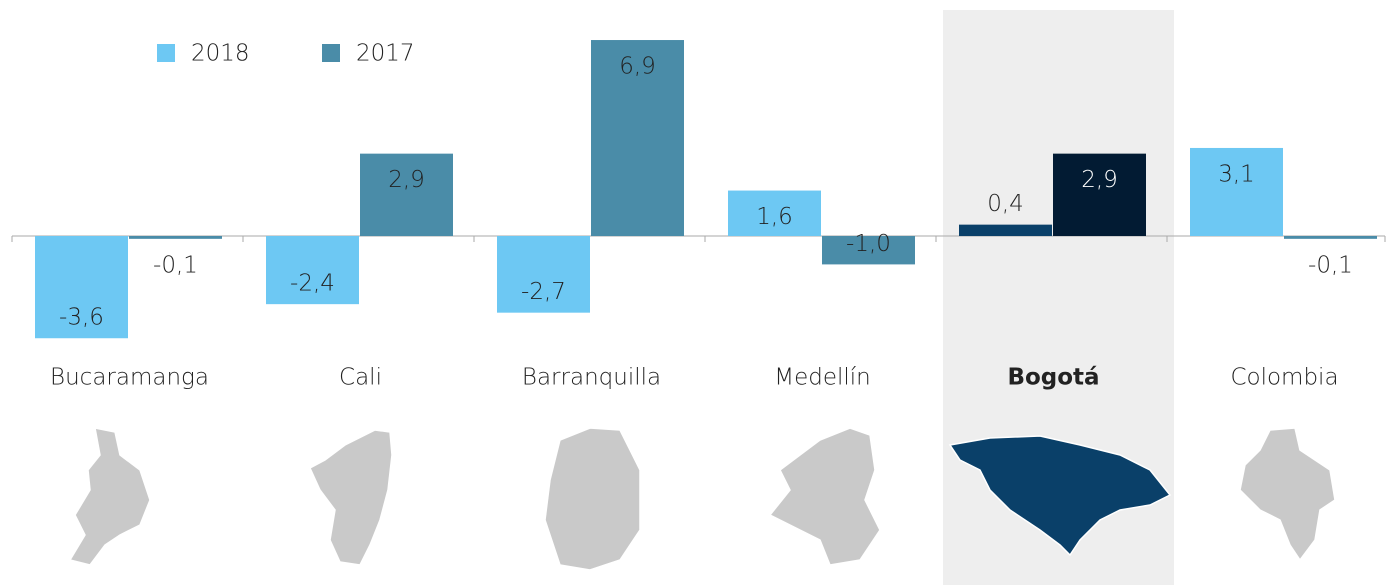  Describe the element at coordinates (129, 378) in the screenshot. I see `x-tick-label: Bucaramanga` at that location.